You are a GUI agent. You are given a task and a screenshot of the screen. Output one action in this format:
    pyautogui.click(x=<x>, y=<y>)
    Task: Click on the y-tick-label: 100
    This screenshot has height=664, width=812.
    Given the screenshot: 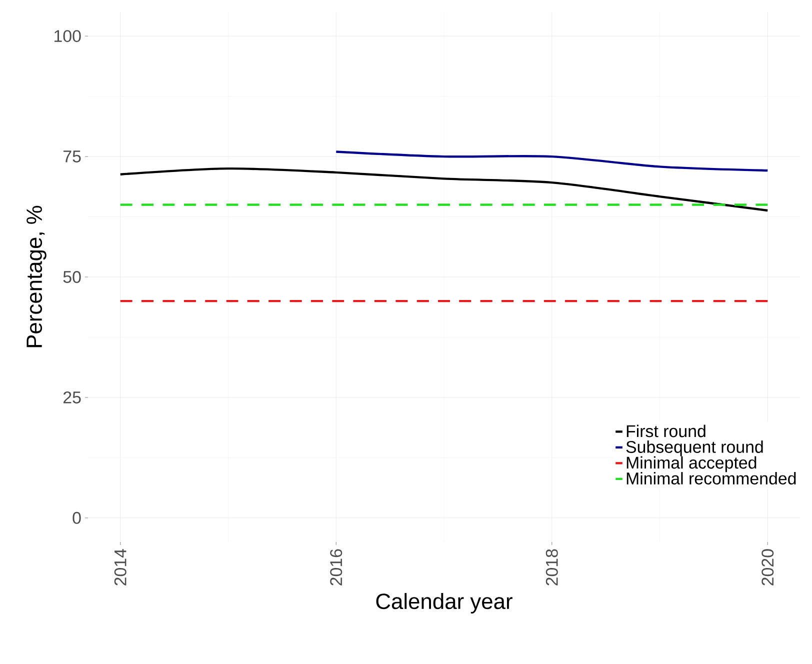 What is the action you would take?
    pyautogui.click(x=67, y=36)
    